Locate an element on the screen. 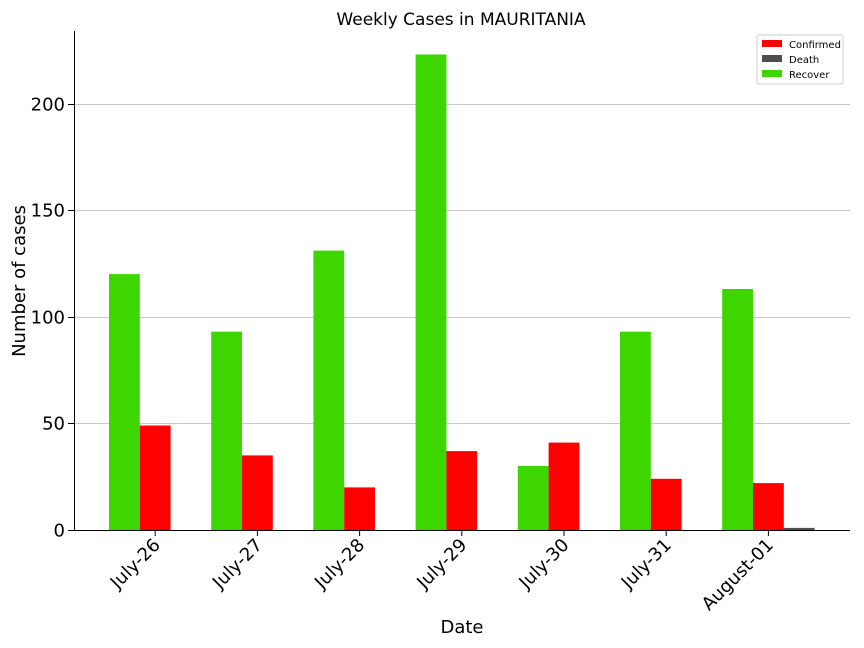 This screenshot has width=864, height=648. y-tick-label: 150 is located at coordinates (48, 211).